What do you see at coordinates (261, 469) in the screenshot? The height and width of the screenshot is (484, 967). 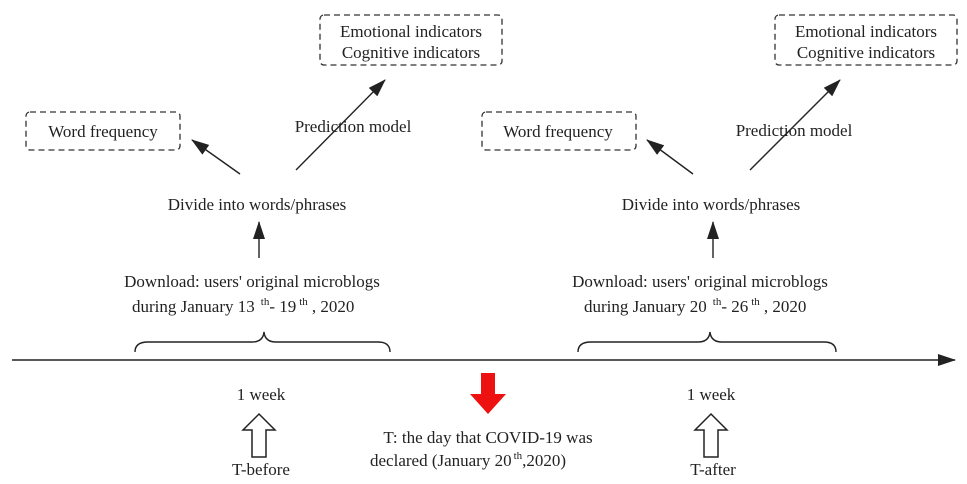 I see `t-before-label: T-before` at bounding box center [261, 469].